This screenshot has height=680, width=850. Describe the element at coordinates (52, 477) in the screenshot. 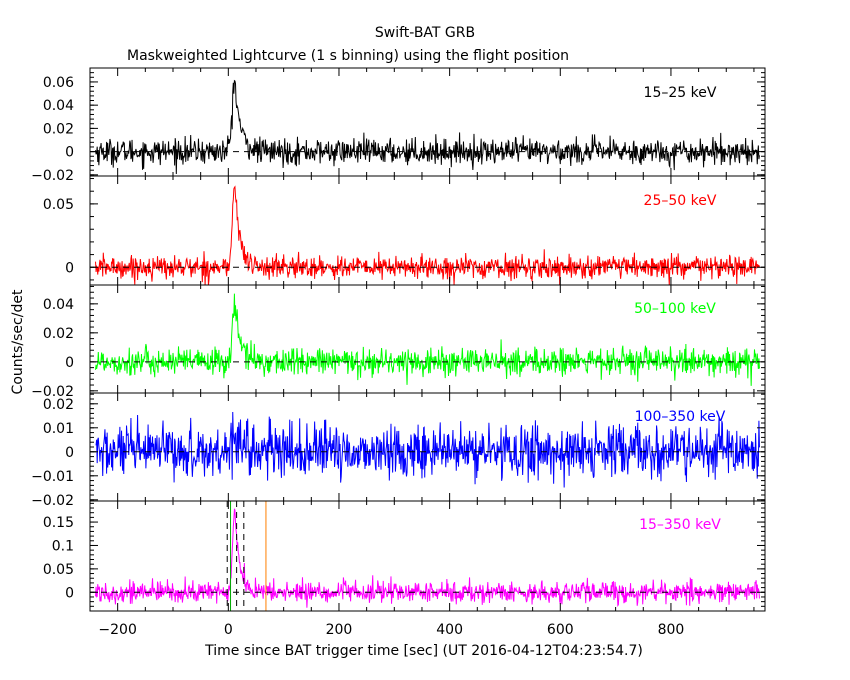

I see `y-tick-label: −0.01` at that location.